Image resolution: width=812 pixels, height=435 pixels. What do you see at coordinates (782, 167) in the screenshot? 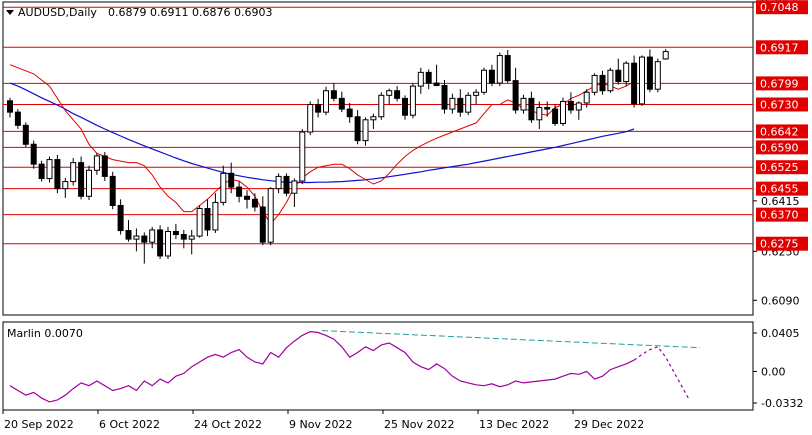
I see `level-tag: 0.6525` at bounding box center [782, 167].